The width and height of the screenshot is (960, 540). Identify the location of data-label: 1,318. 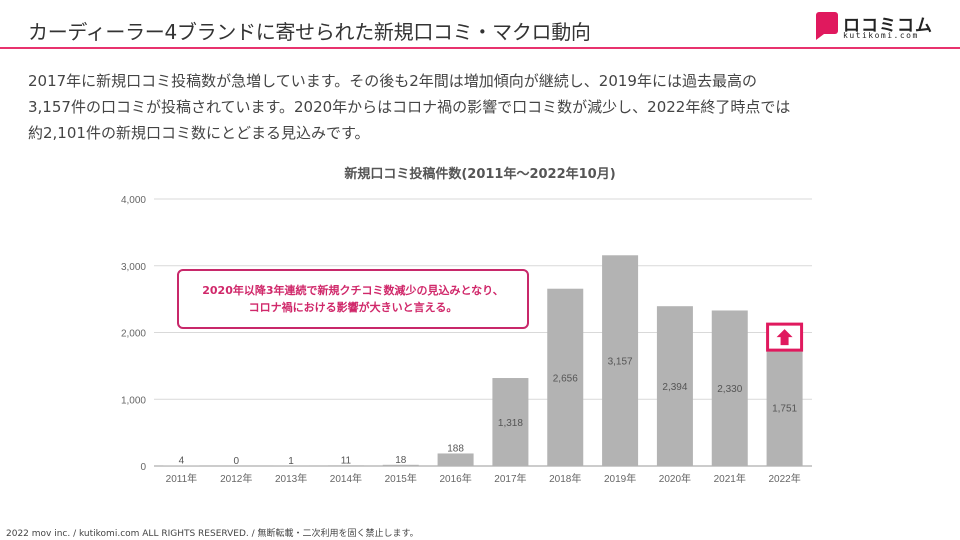
(510, 423).